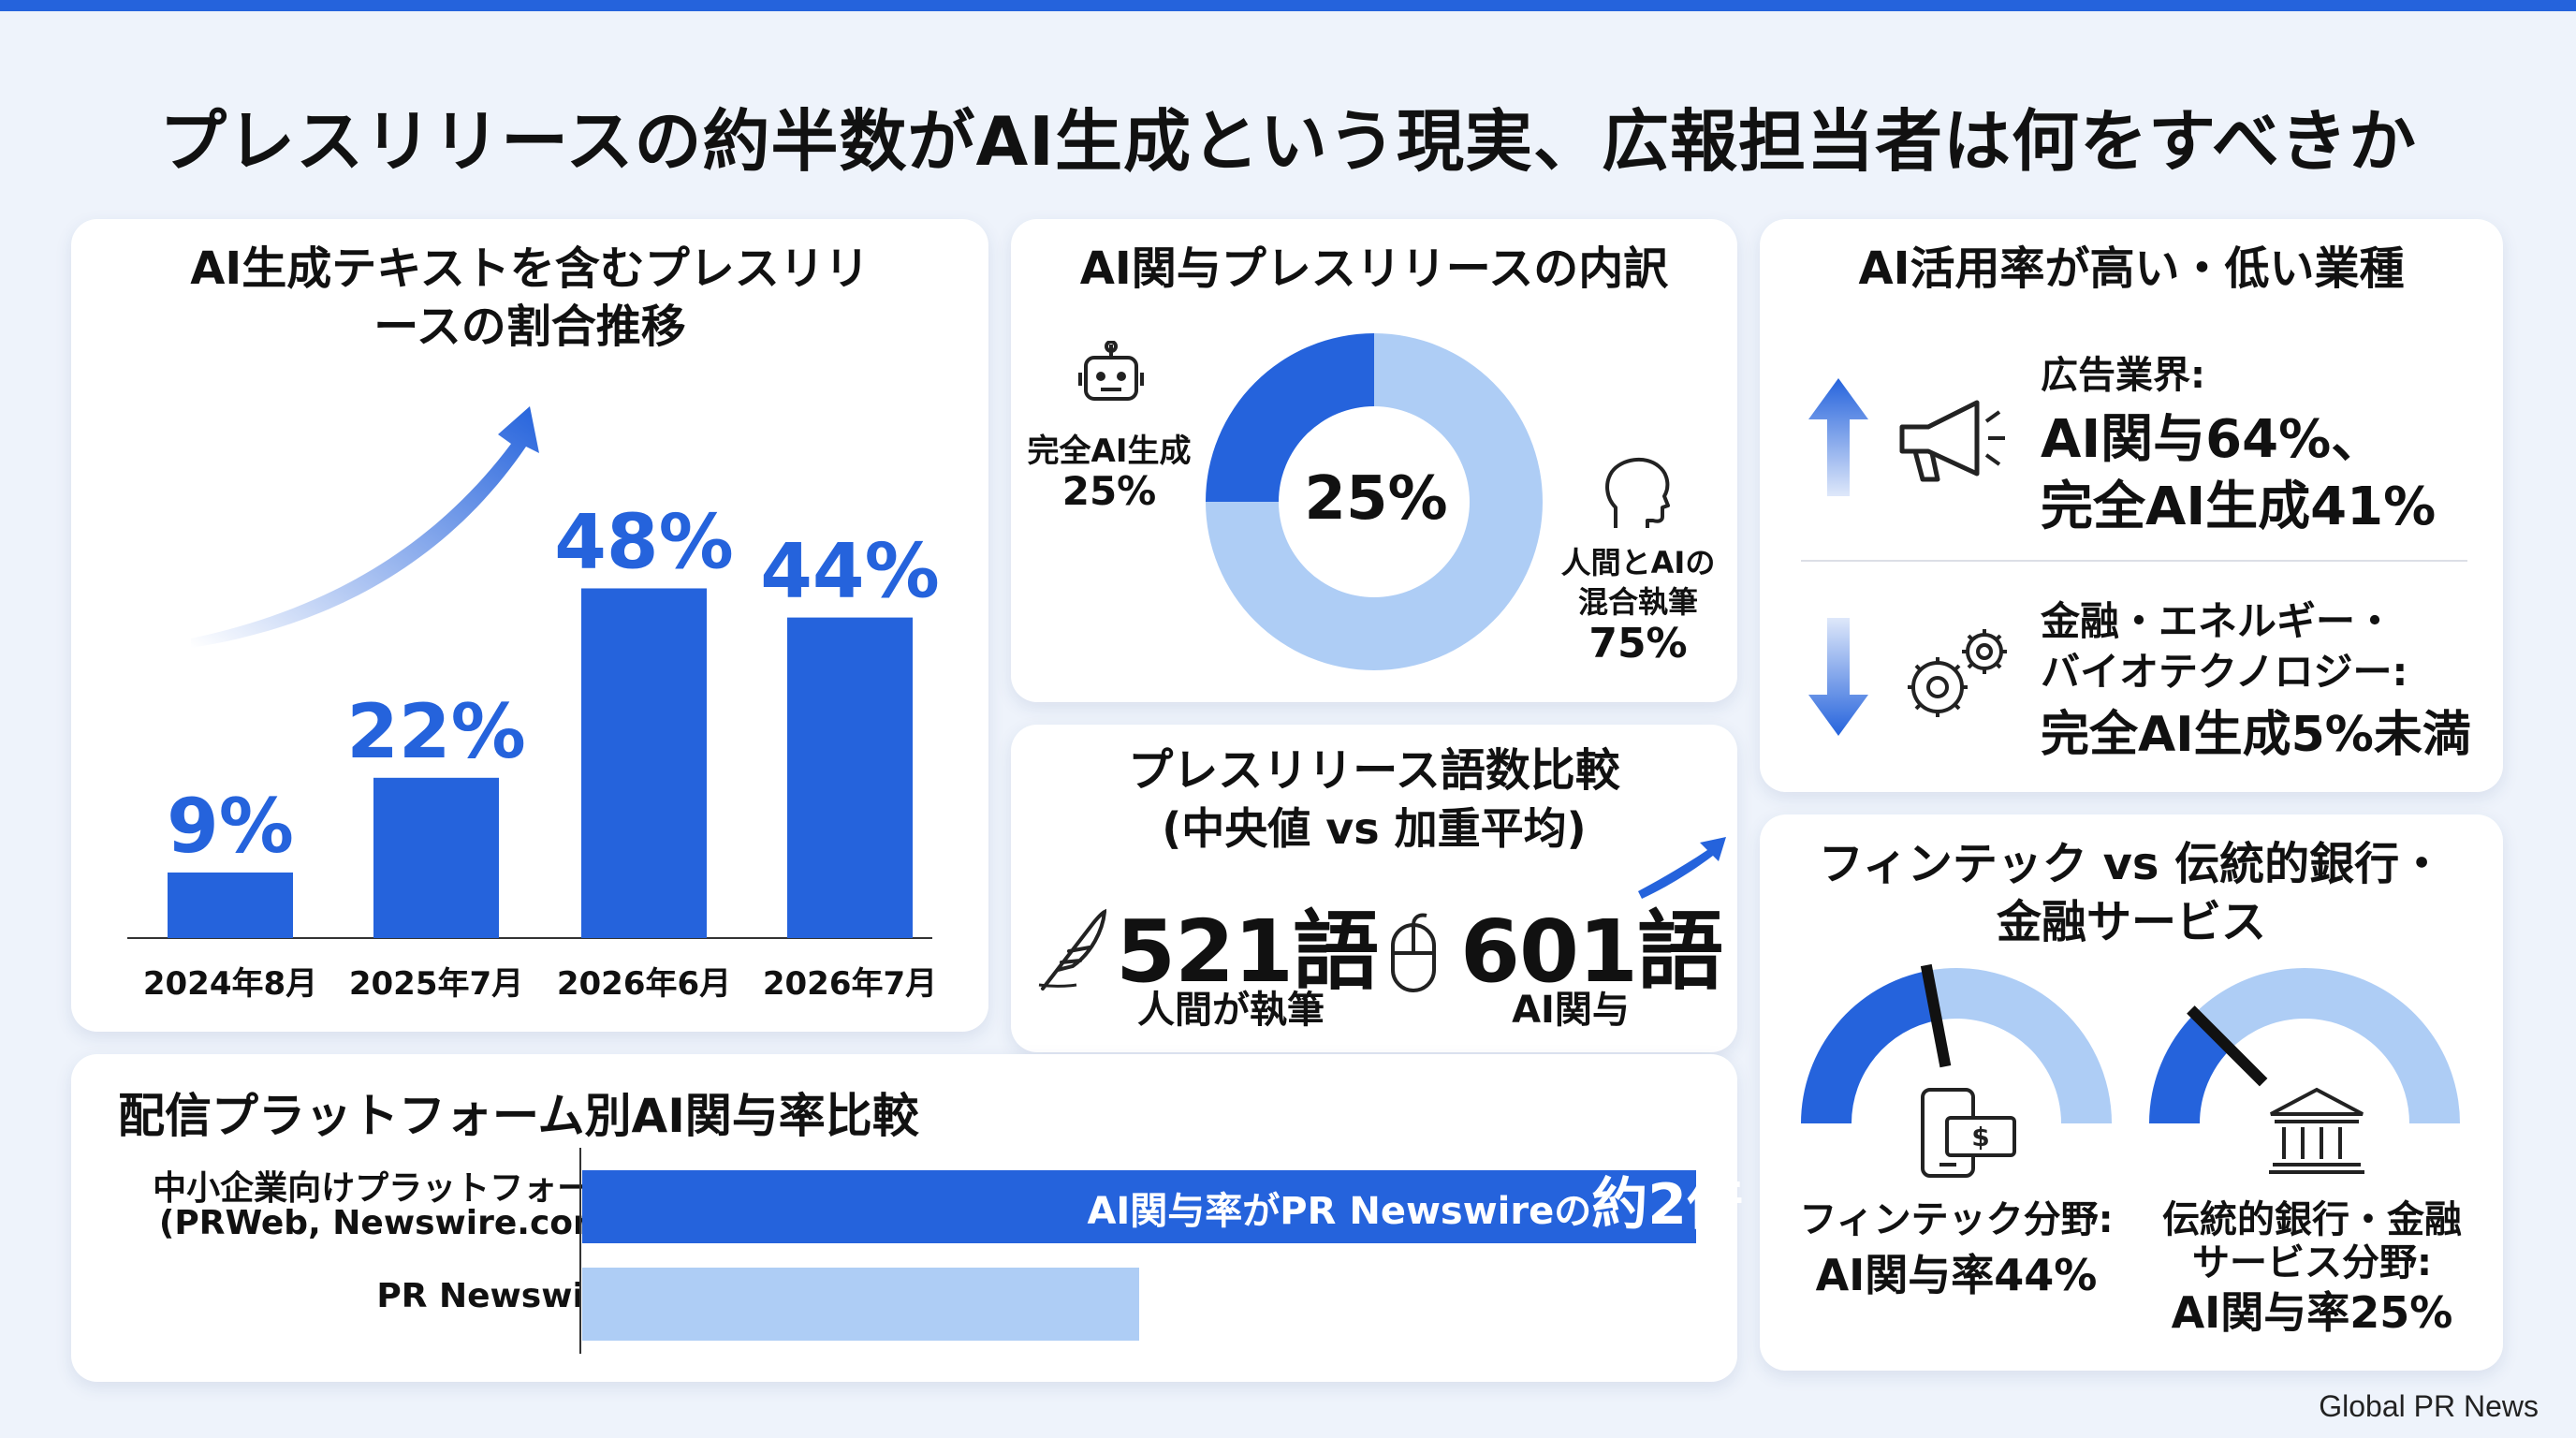  What do you see at coordinates (1638, 644) in the screenshot?
I see `mixed-value: 75%` at bounding box center [1638, 644].